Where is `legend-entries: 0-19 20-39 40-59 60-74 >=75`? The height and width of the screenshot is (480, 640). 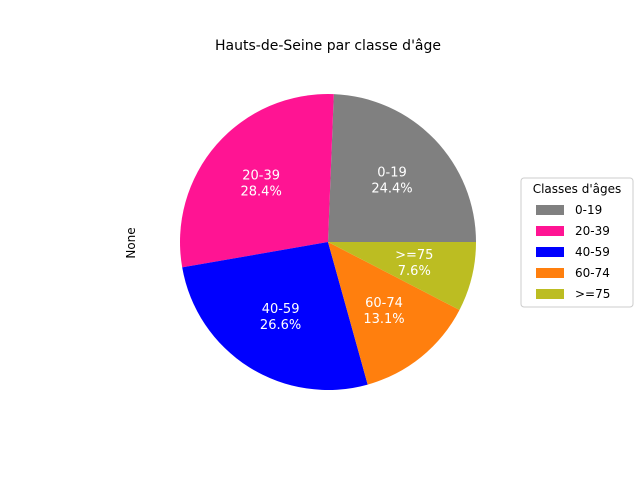
legend-entries: 0-19 20-39 40-59 60-74 >=75 is located at coordinates (573, 252).